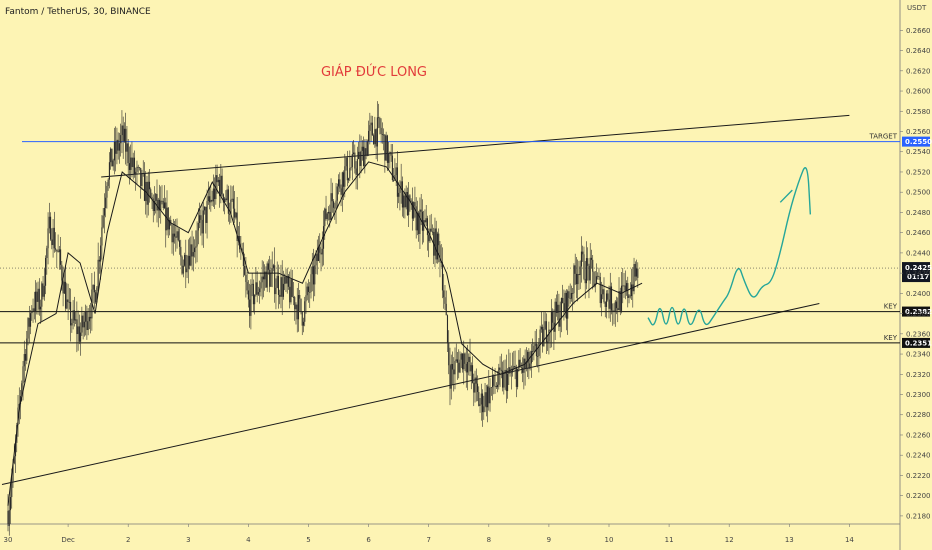  I want to click on y-tick-label: 0.2460, so click(918, 233).